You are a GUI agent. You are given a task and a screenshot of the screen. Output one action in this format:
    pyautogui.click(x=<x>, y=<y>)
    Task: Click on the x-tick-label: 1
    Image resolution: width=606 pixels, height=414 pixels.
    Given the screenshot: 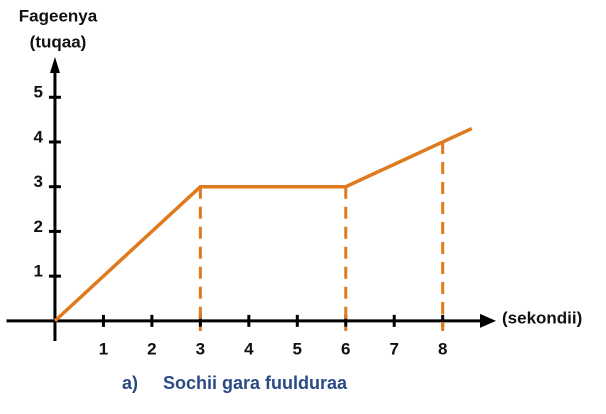 What is the action you would take?
    pyautogui.click(x=103, y=348)
    